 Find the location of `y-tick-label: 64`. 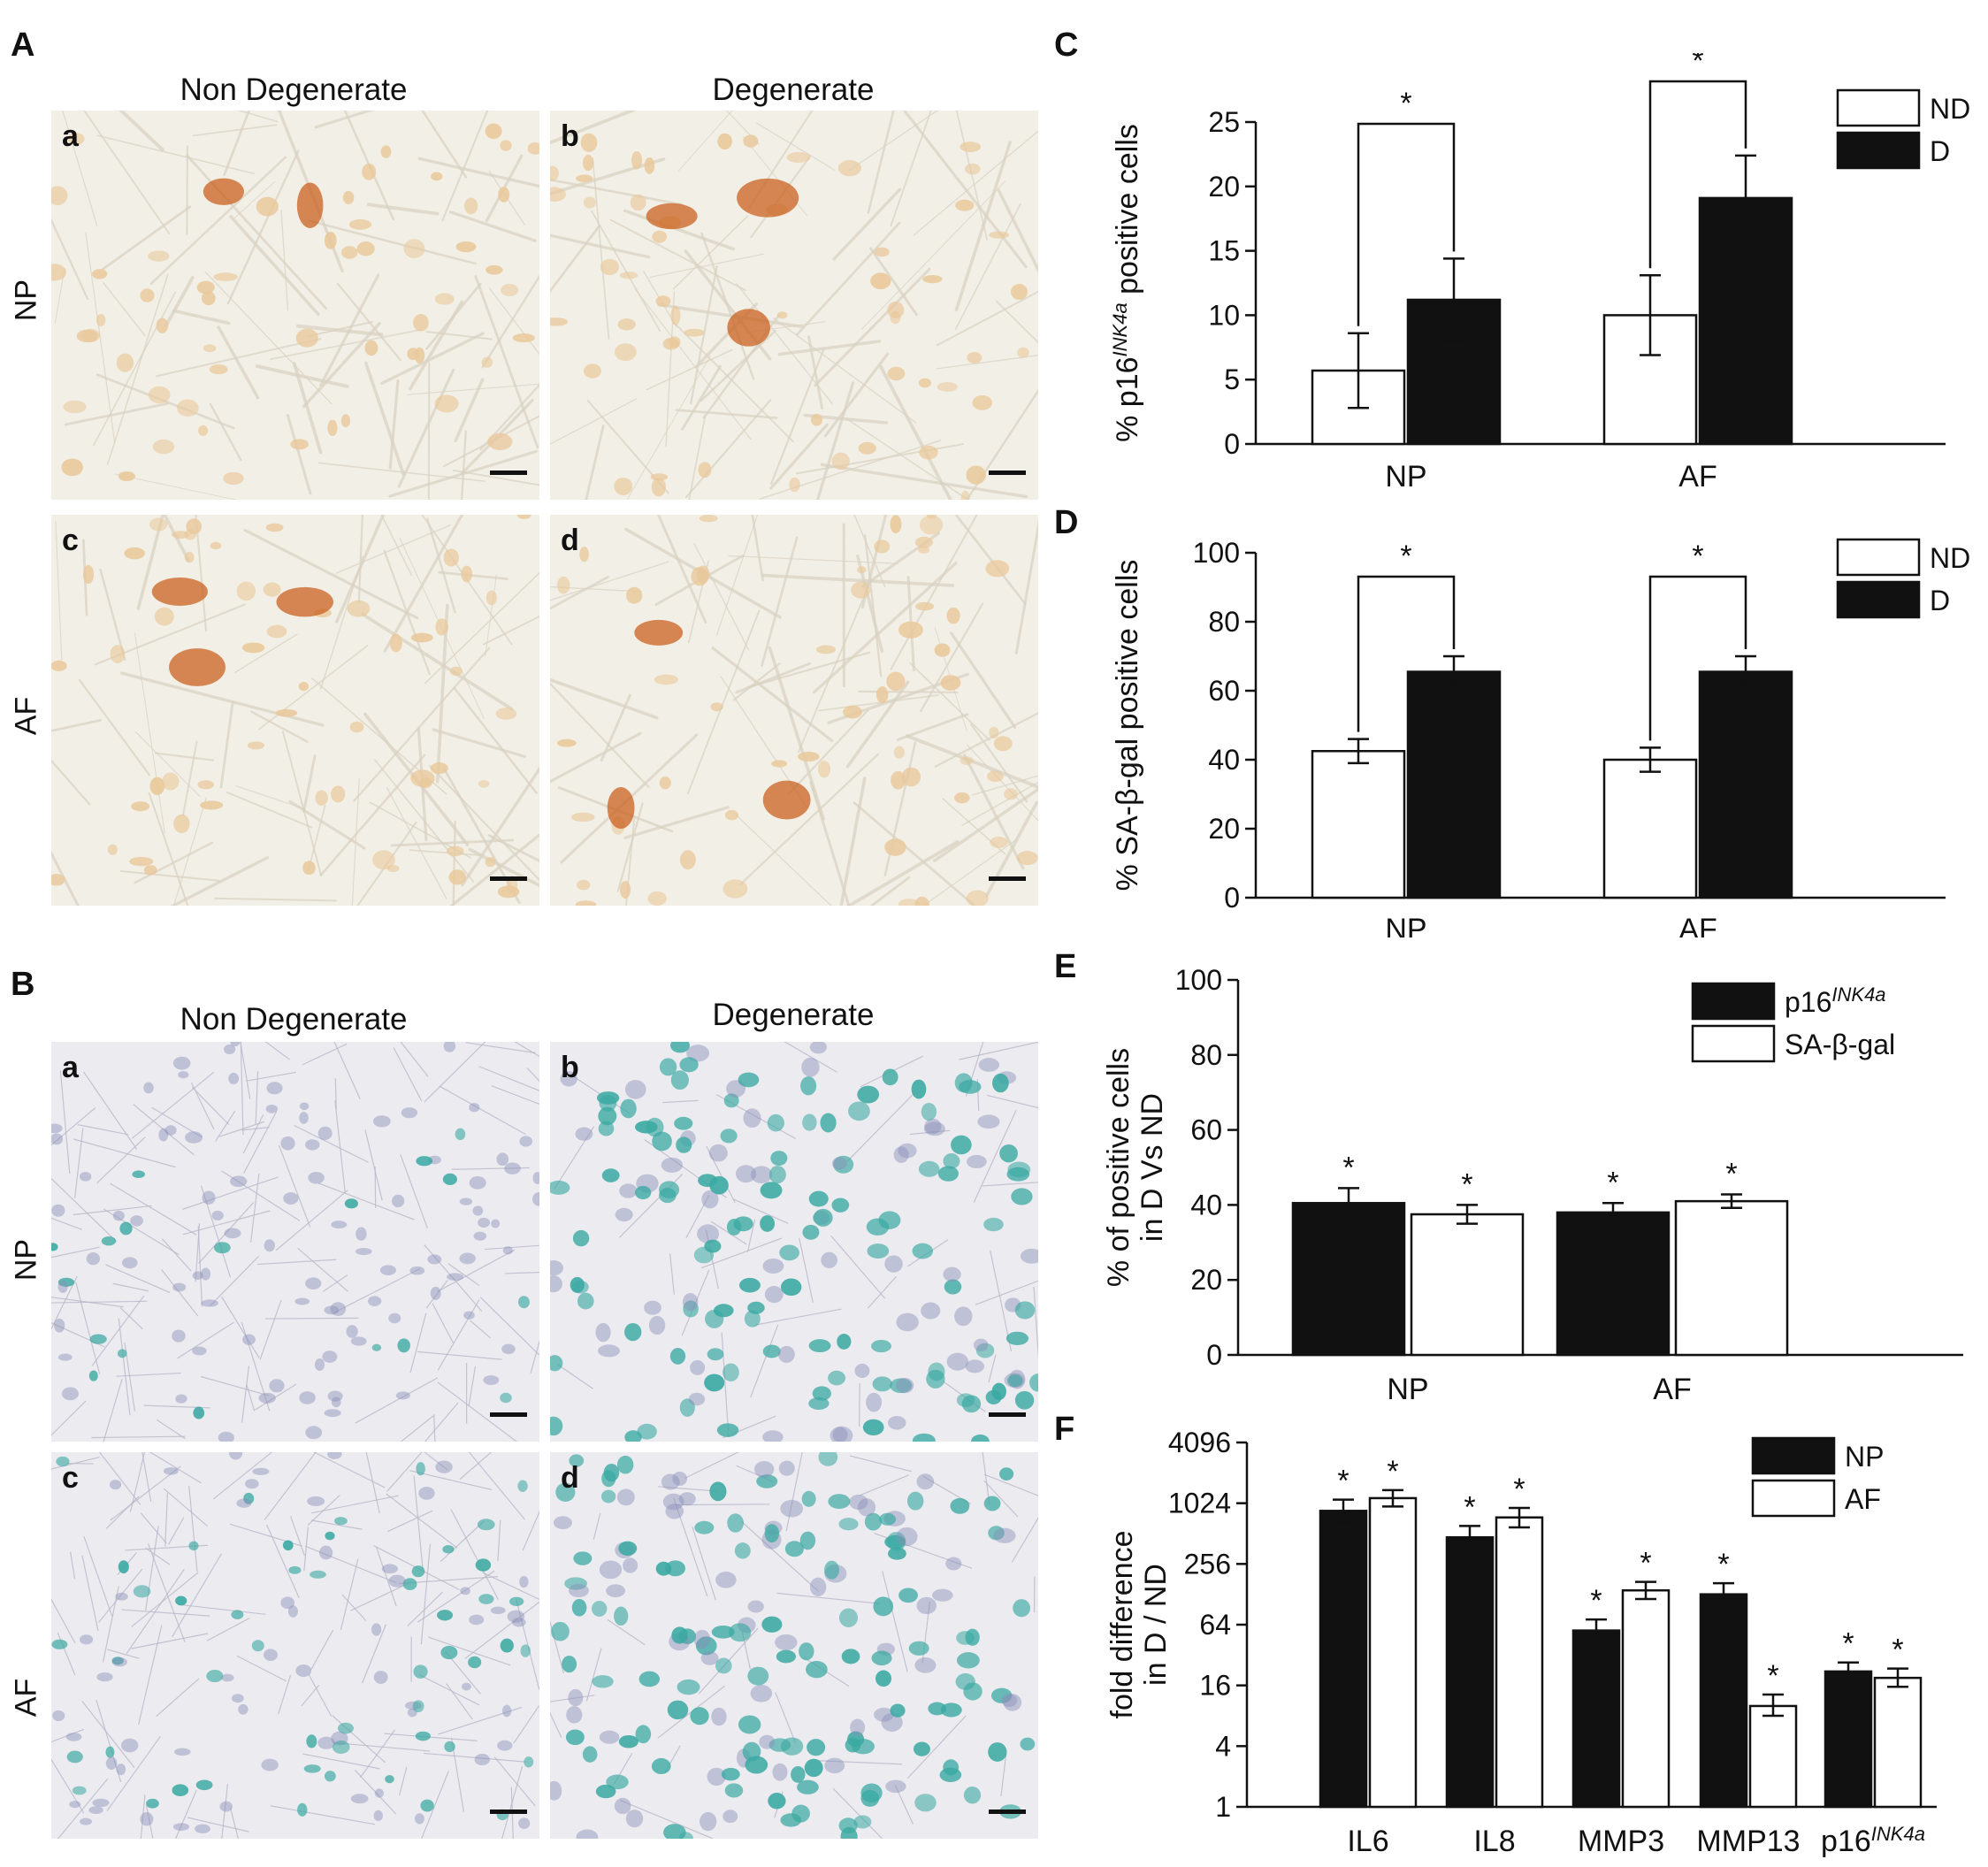

y-tick-label: 64 is located at coordinates (1215, 1625).